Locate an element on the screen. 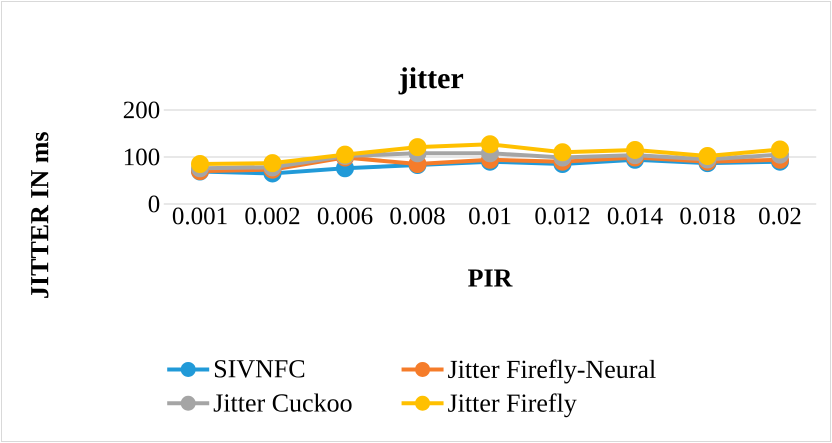  x-tick-label: 0.006 is located at coordinates (345, 216).